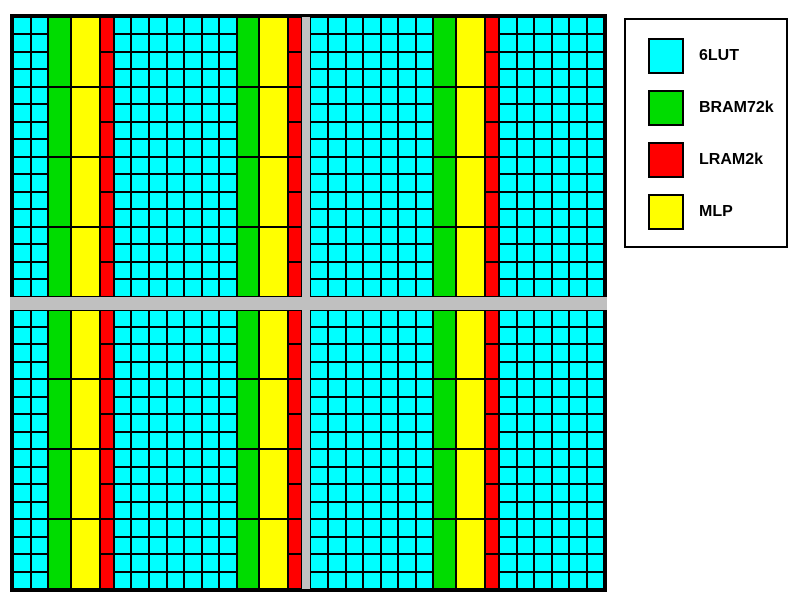 Image resolution: width=800 pixels, height=596 pixels. I want to click on fabric-column-mlp, so click(470, 449).